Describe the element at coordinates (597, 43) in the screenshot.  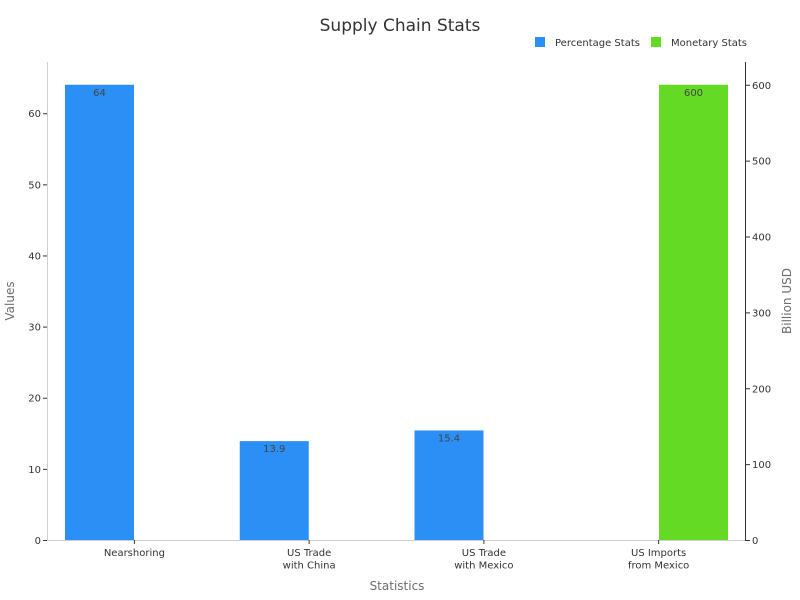
I see `legend-label-percentage: Percentage Stats` at that location.